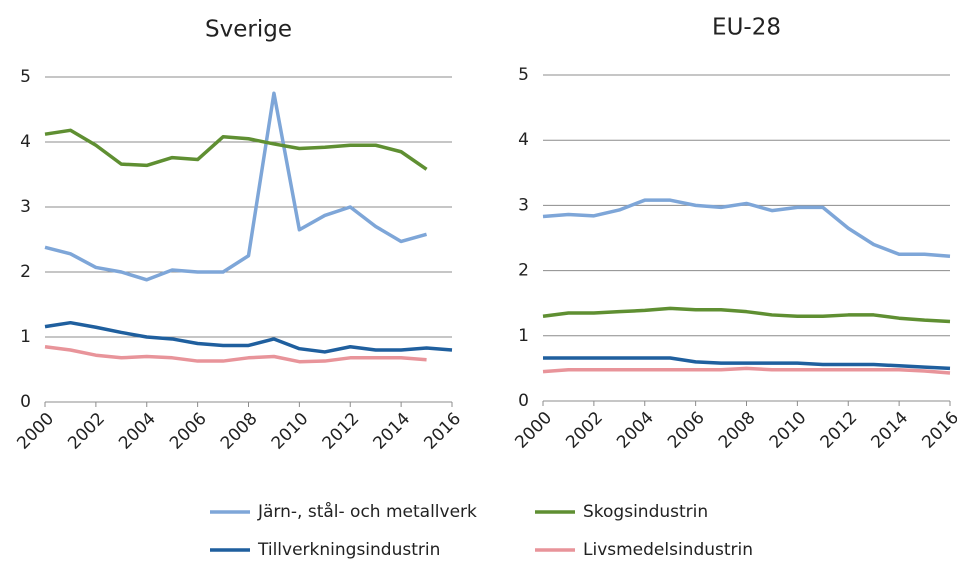 The image size is (957, 563). What do you see at coordinates (348, 550) in the screenshot?
I see `legend-label: Tillverkningsindustrin` at bounding box center [348, 550].